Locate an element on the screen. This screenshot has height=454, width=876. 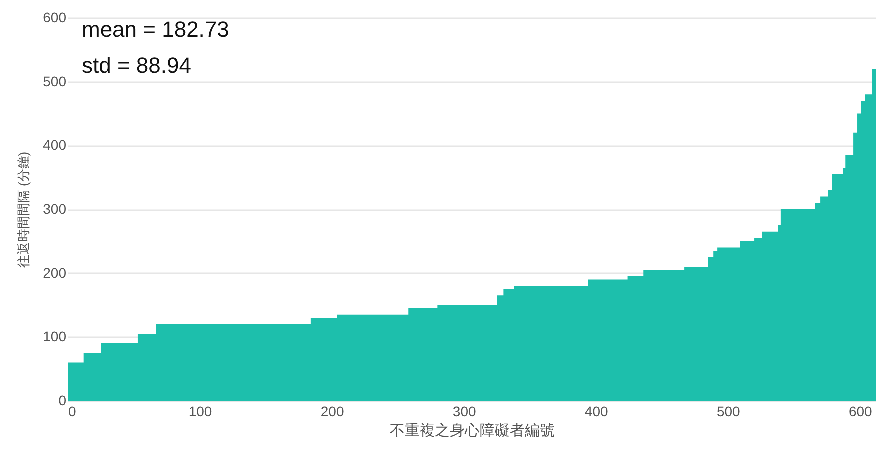
annotation: std = 88.94 is located at coordinates (137, 65).